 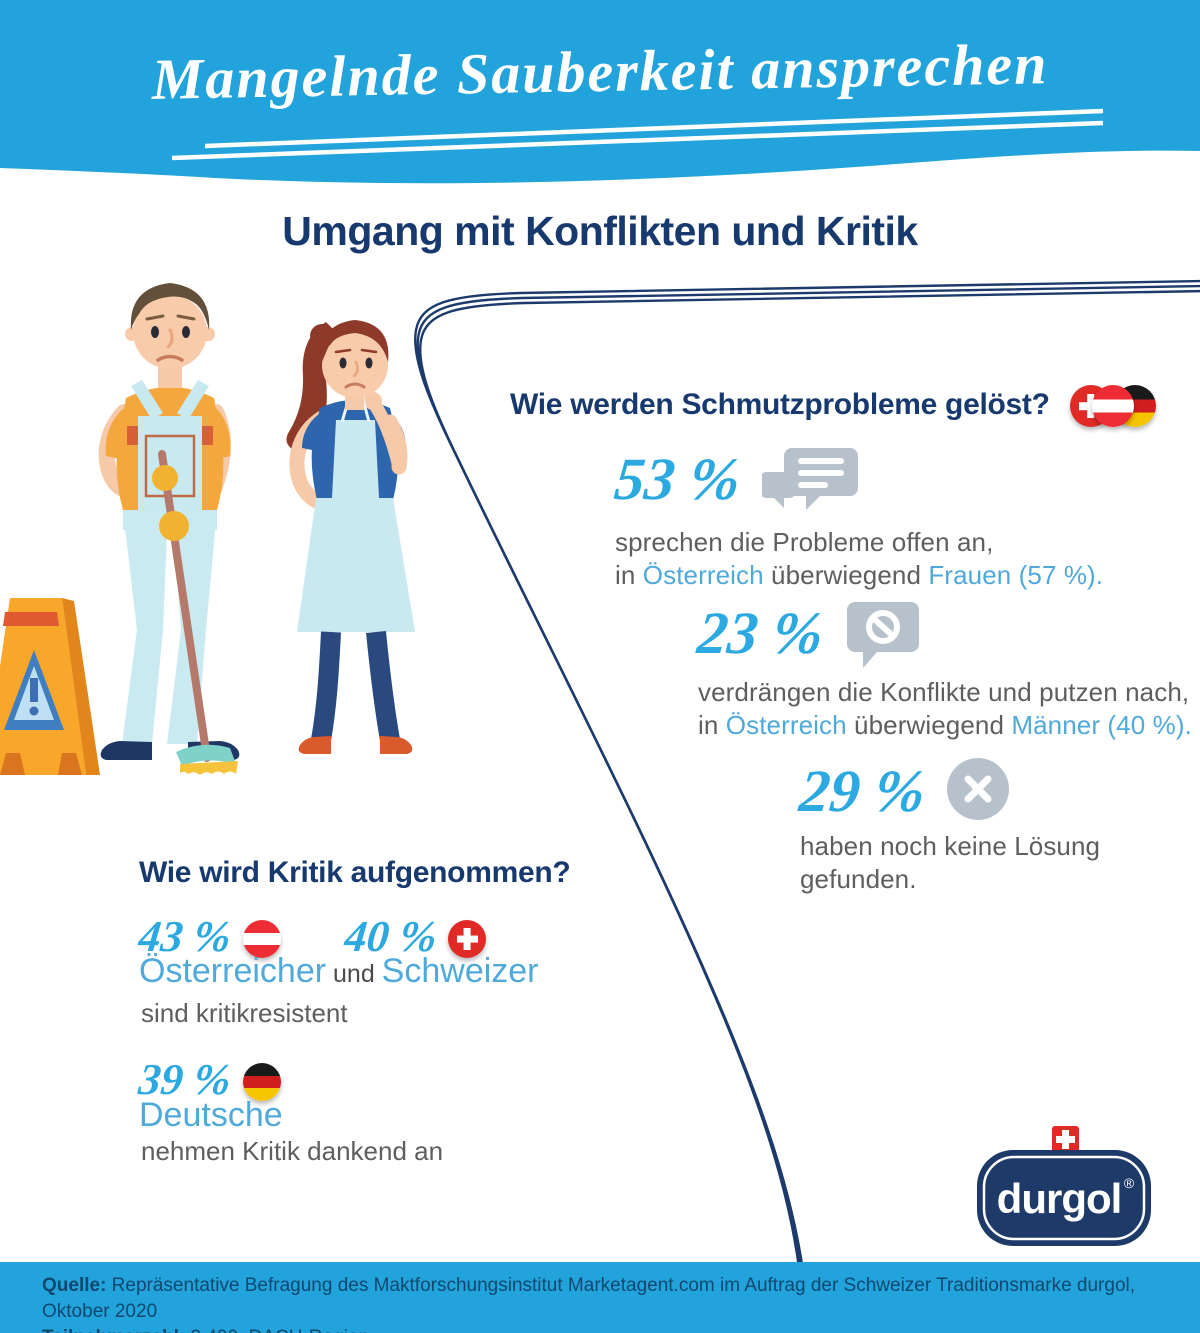 What do you see at coordinates (945, 725) in the screenshot?
I see `stat-23-line2: in Österreich überwiegend Männer (40 %).` at bounding box center [945, 725].